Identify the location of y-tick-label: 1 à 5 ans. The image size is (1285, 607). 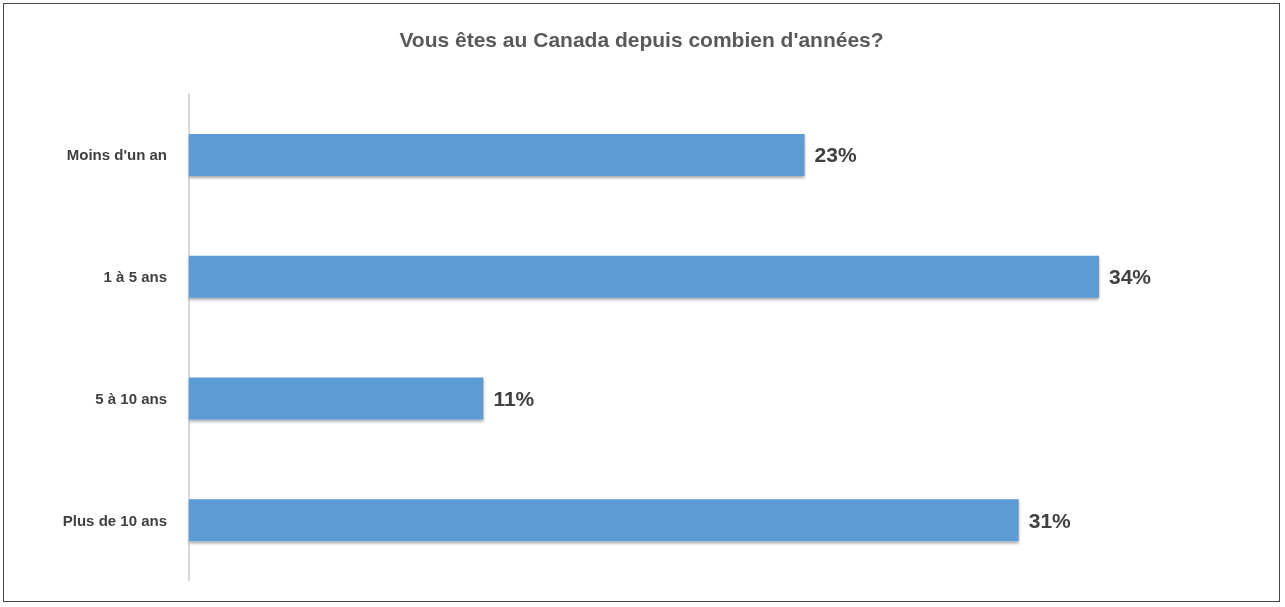
(135, 277).